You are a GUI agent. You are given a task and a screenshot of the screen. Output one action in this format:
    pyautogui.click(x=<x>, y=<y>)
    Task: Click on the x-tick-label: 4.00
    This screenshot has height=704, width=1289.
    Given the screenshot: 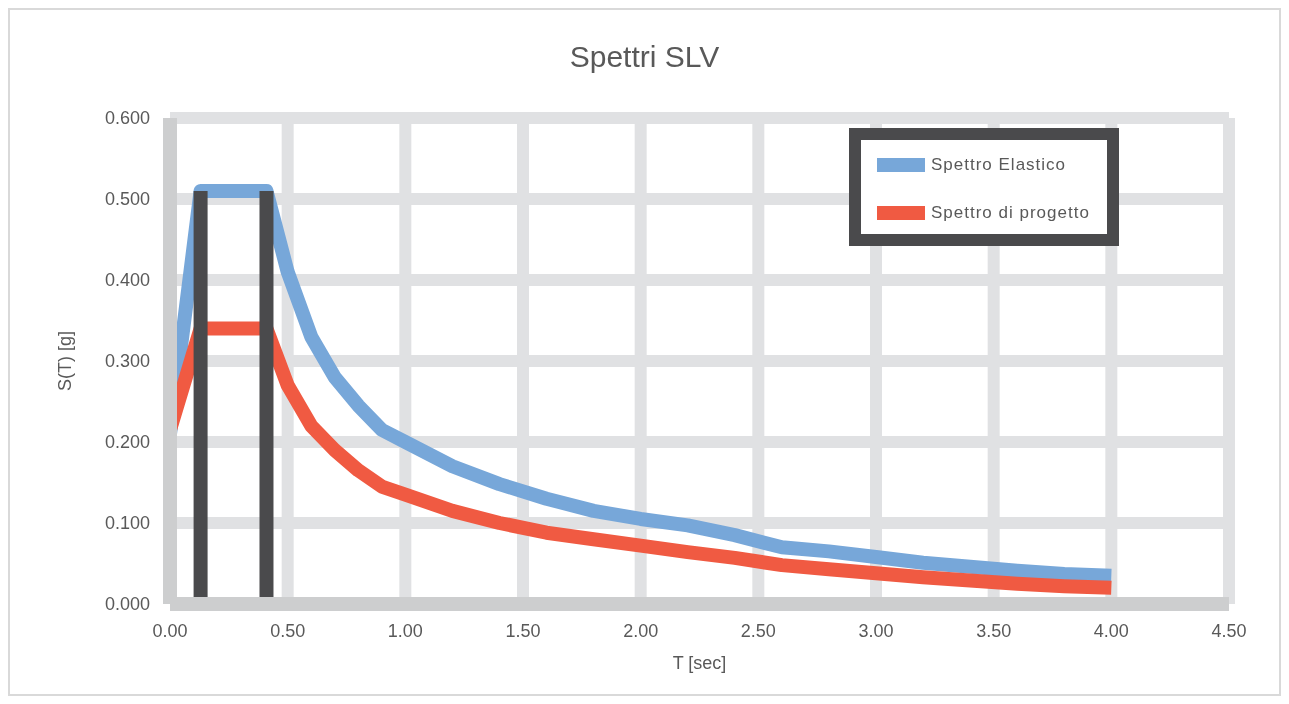 What is the action you would take?
    pyautogui.click(x=1111, y=630)
    